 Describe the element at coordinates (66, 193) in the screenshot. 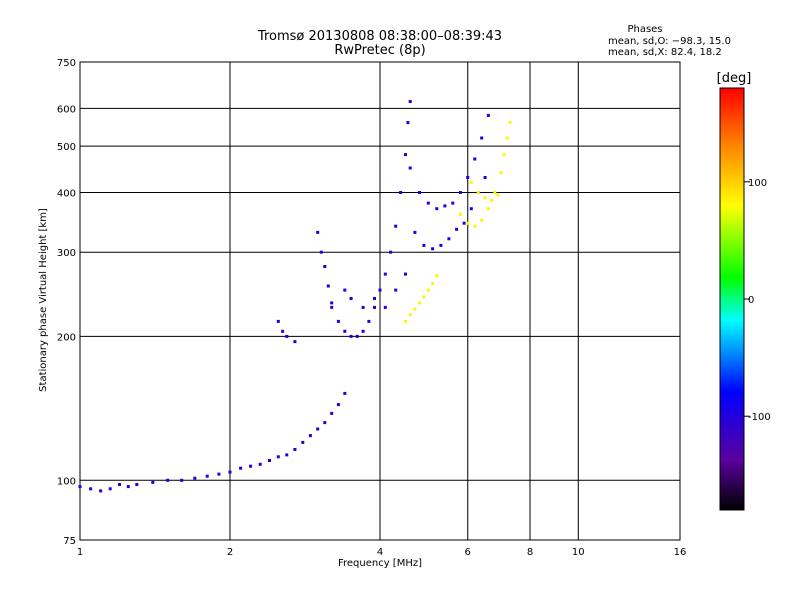

I see `y-tick-label: 400` at that location.